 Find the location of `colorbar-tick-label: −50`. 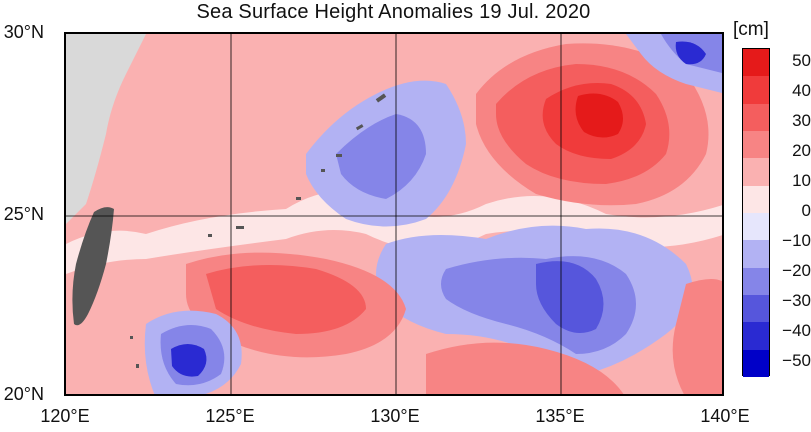

colorbar-tick-label: −50 is located at coordinates (796, 361).